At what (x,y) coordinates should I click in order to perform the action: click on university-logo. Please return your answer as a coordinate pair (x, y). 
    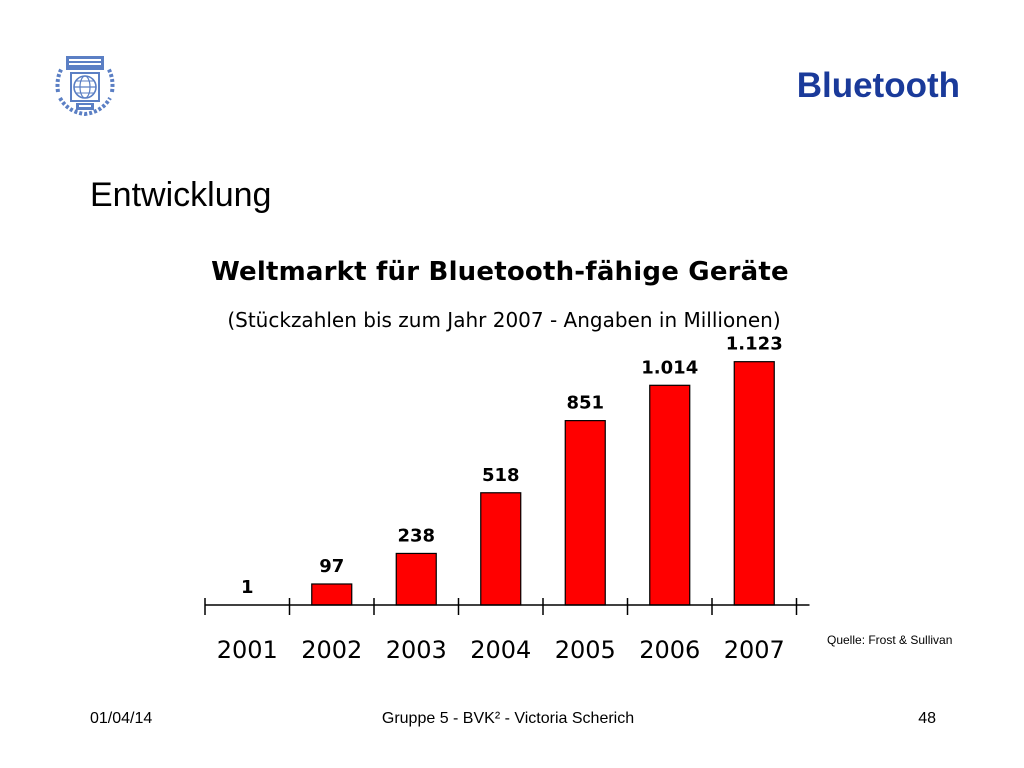
    Looking at the image, I should click on (85, 86).